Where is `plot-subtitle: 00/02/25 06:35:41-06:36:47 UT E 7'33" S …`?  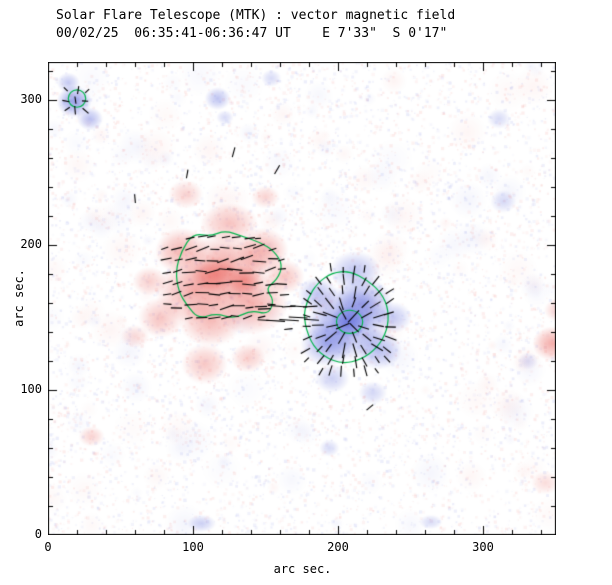
plot-subtitle: 00/02/25 06:35:41-06:36:47 UT E 7'33" S … is located at coordinates (252, 33).